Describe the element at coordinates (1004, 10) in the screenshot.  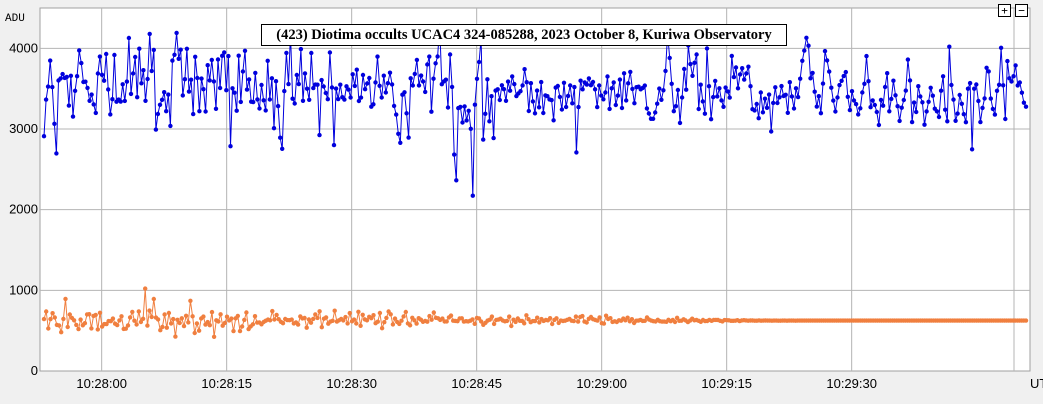
I see `zoom-in-button: +` at that location.